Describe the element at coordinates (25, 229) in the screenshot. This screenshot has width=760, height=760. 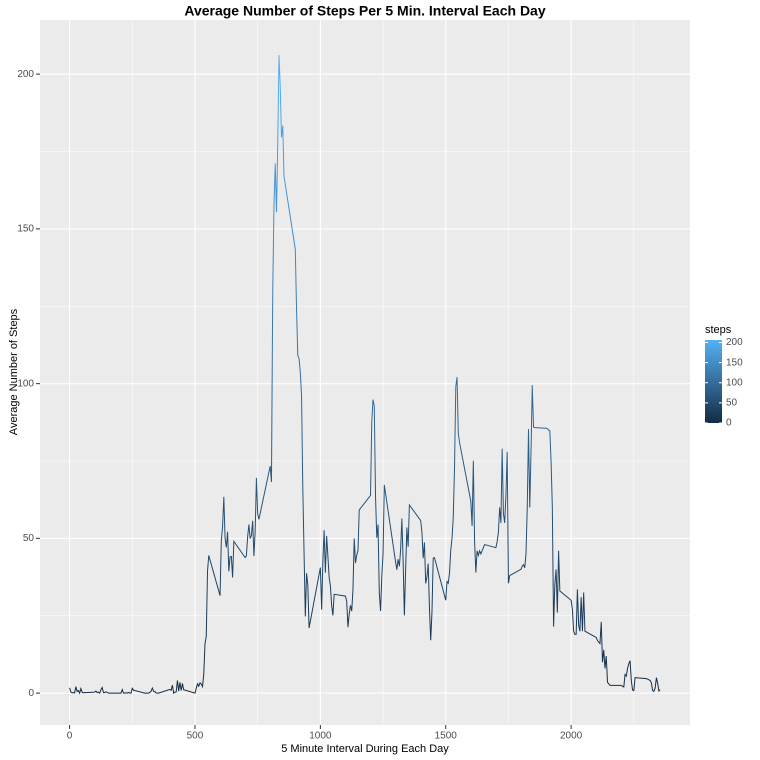
I see `y-tick-label: 150` at that location.